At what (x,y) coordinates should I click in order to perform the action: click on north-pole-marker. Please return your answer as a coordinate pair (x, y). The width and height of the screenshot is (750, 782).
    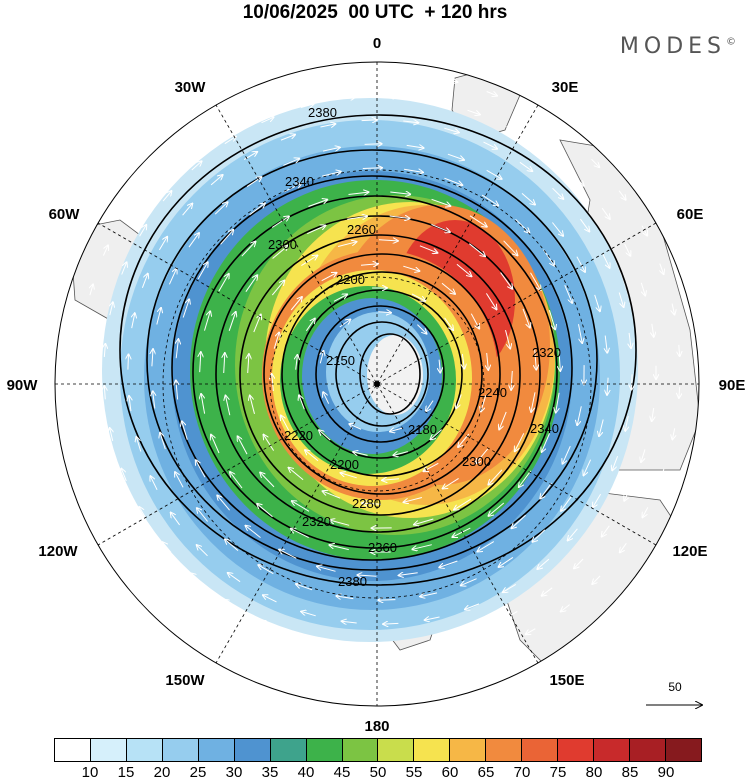
    Looking at the image, I should click on (377, 384).